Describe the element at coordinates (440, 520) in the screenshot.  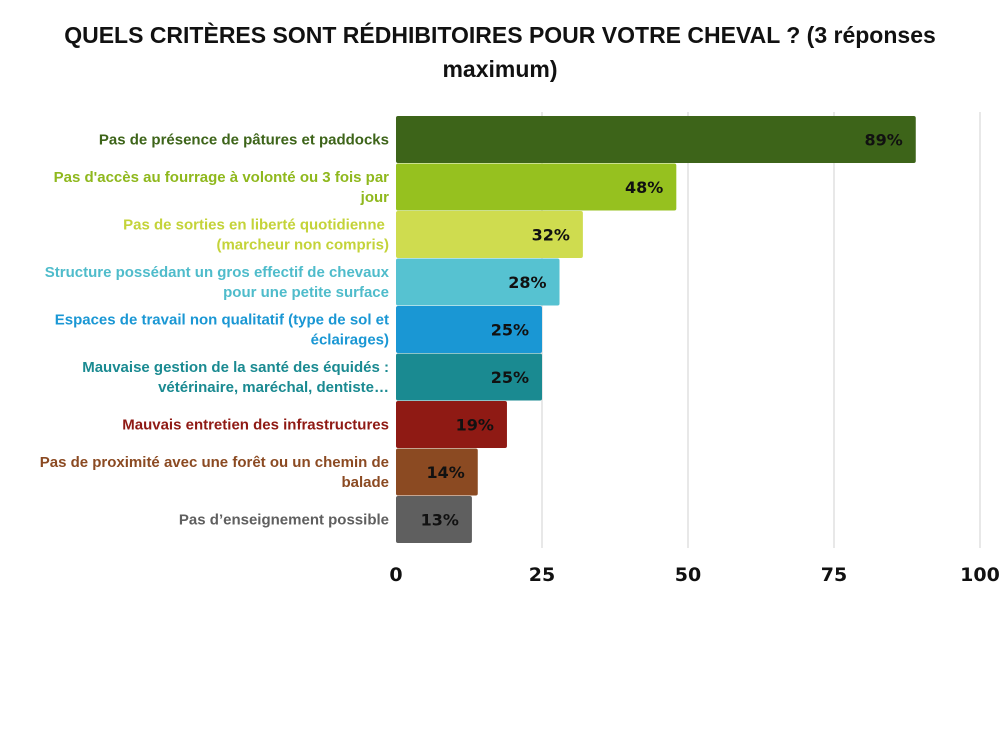
I see `value-label-9: 13%` at that location.